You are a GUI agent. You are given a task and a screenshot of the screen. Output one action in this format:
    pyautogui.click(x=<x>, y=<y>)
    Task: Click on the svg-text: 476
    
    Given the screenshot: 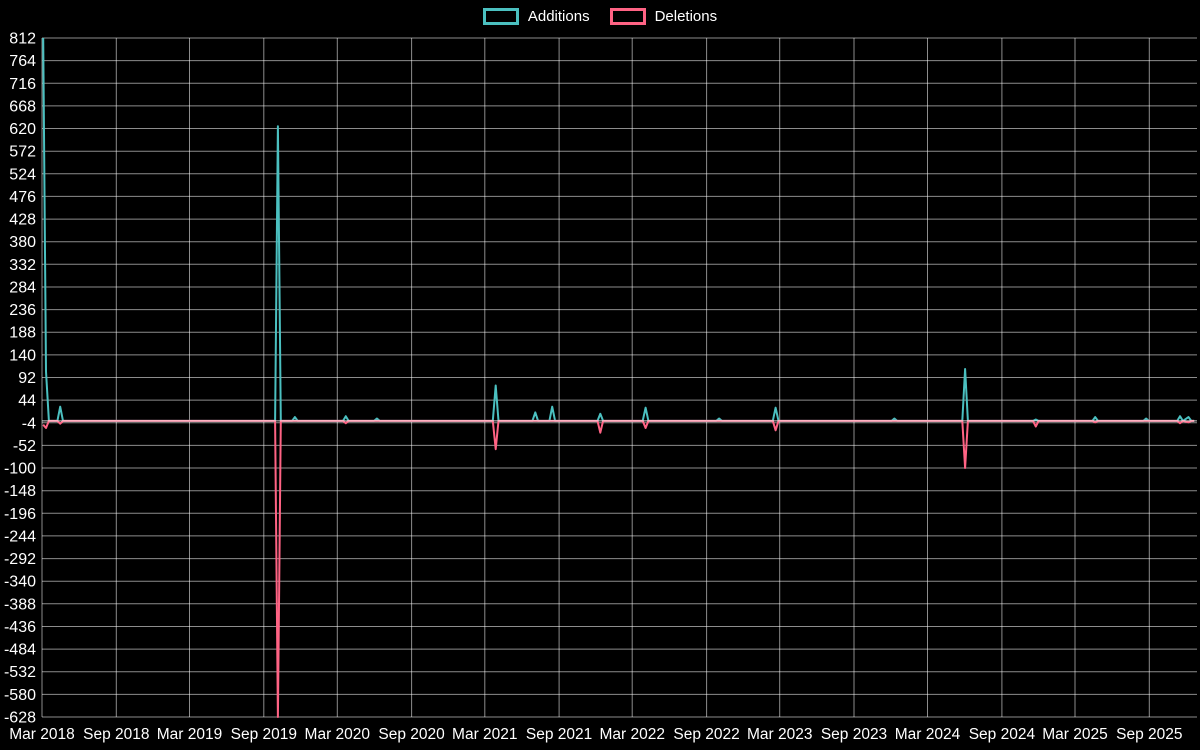 What is the action you would take?
    pyautogui.click(x=22, y=197)
    